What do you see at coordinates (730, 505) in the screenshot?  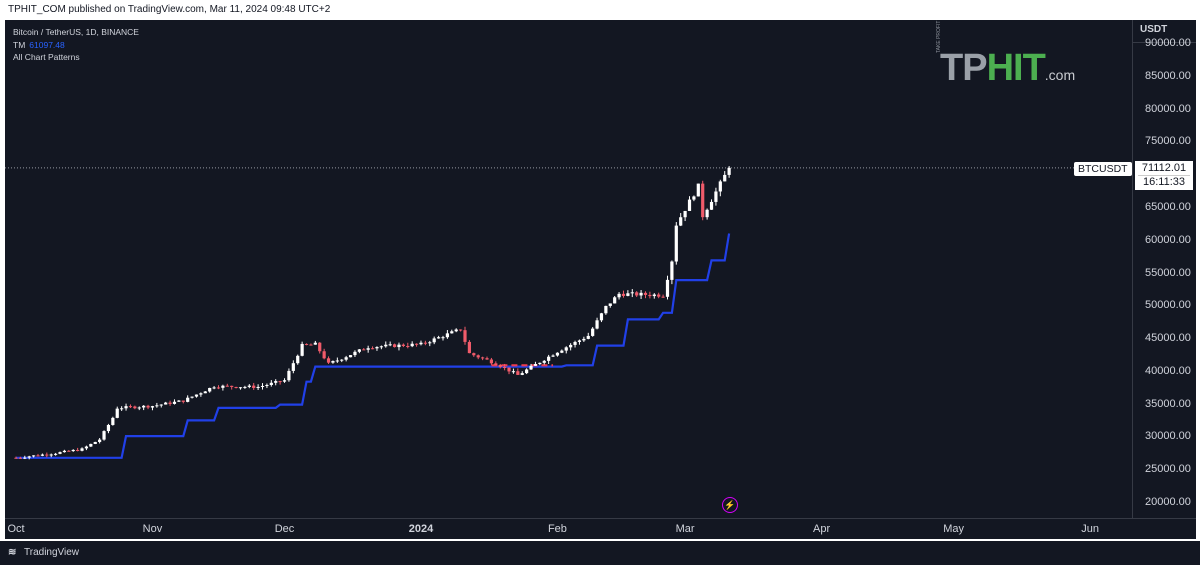 I see `event-flash-icon: ⚡` at bounding box center [730, 505].